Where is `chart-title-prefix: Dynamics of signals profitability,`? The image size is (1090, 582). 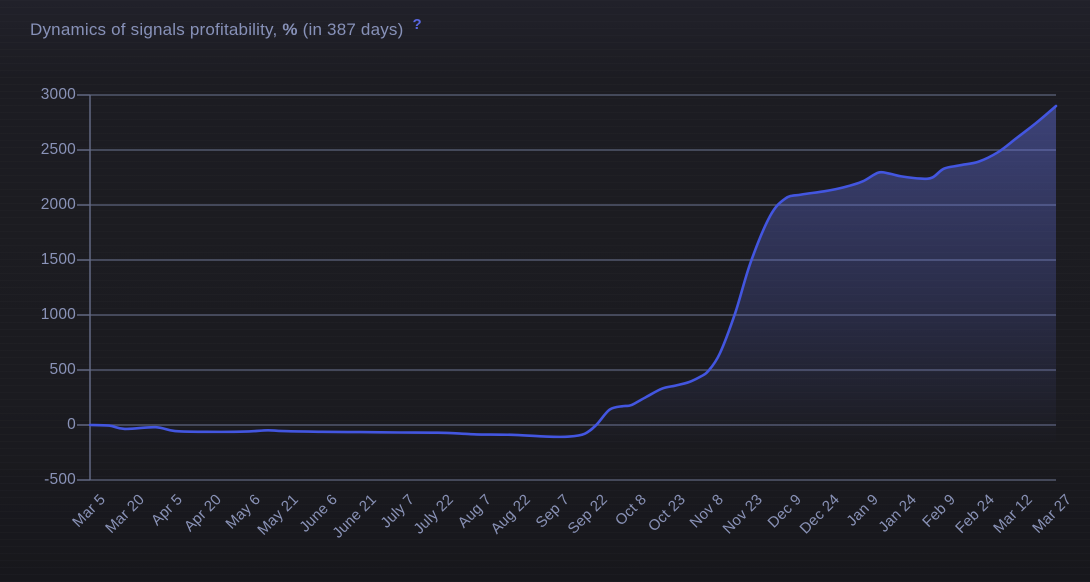
chart-title-prefix: Dynamics of signals profitability, is located at coordinates (154, 29).